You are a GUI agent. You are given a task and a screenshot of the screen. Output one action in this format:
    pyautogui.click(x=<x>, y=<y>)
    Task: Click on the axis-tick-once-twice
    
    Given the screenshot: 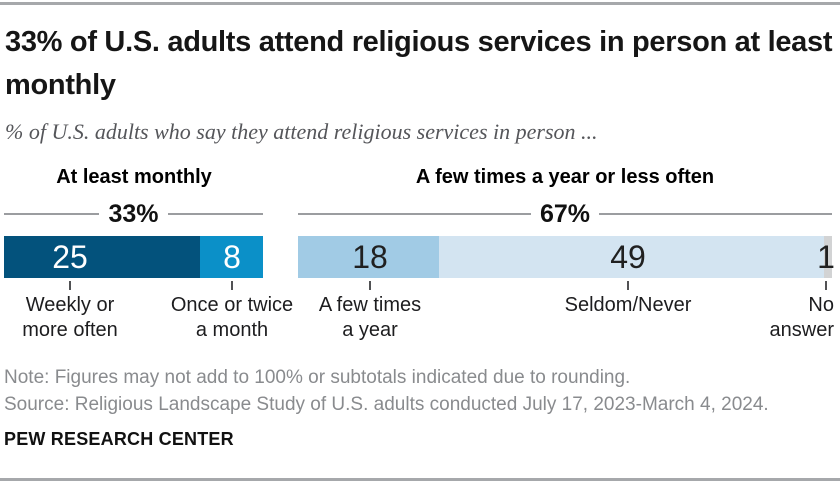 What is the action you would take?
    pyautogui.click(x=232, y=285)
    